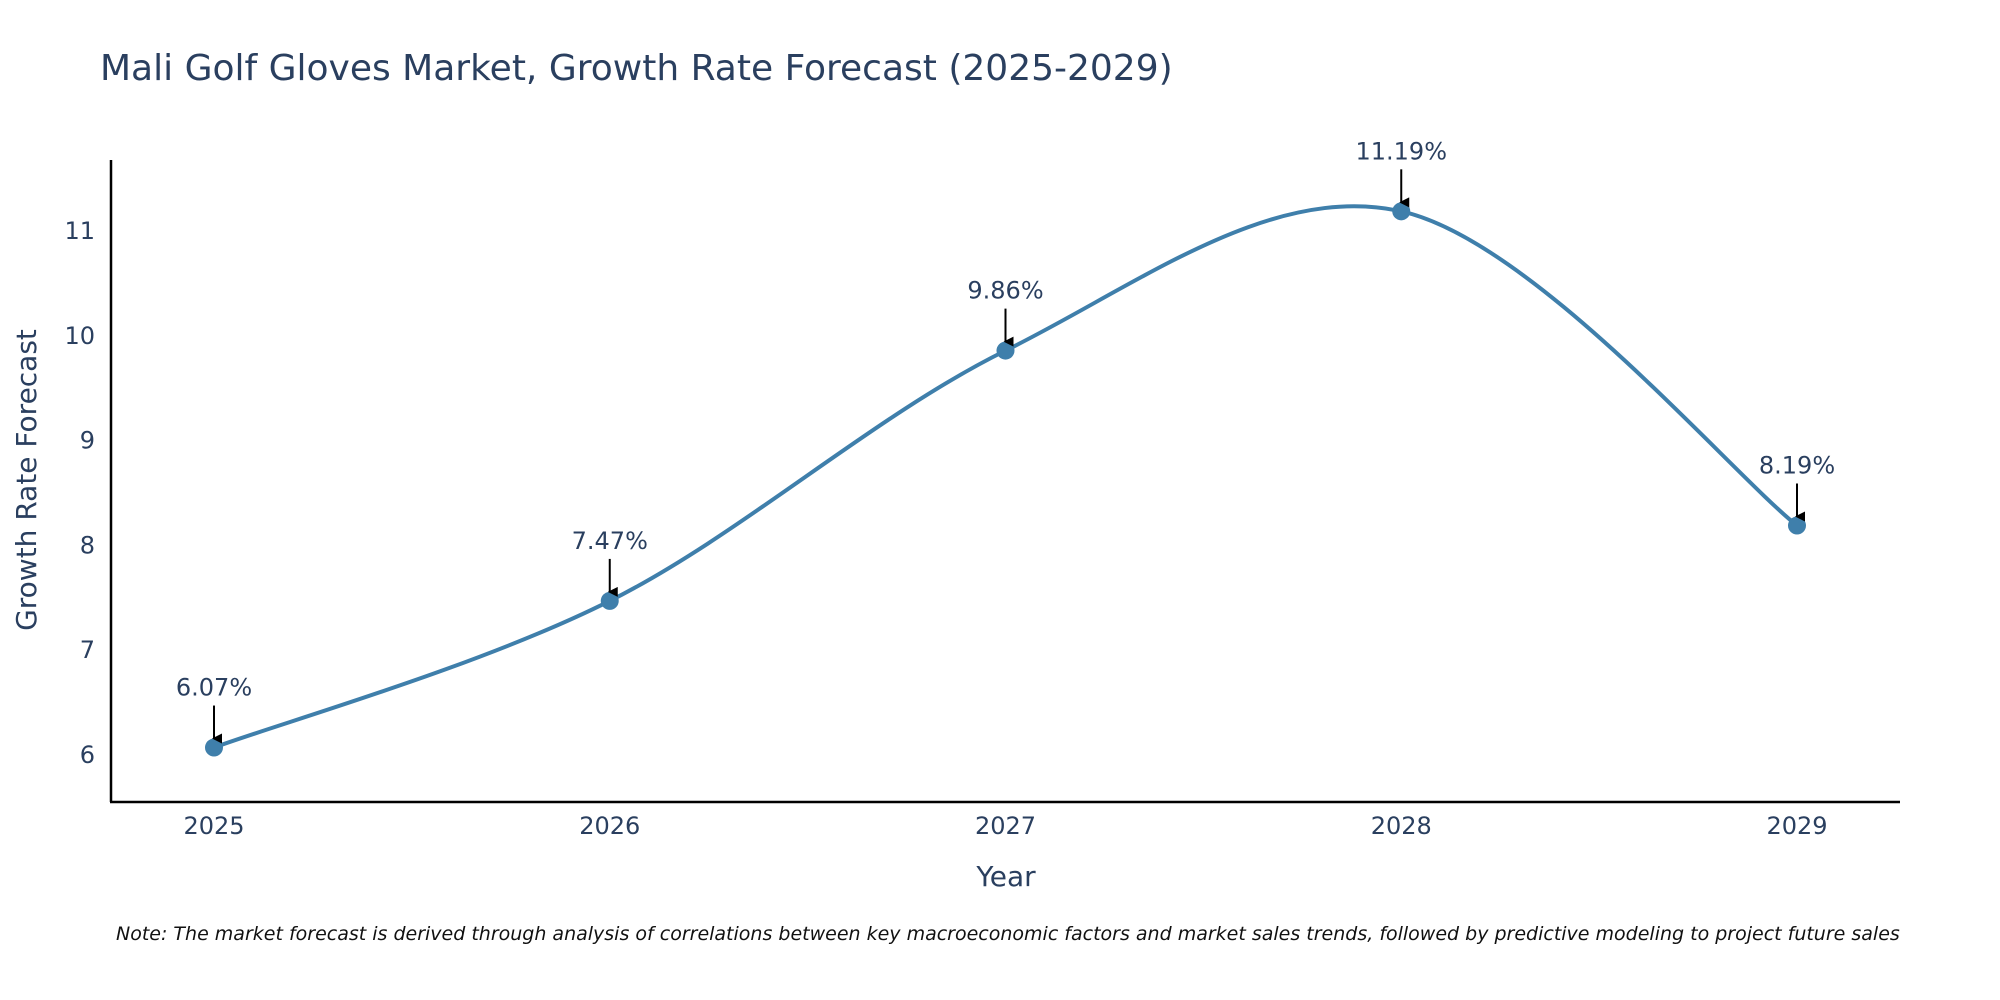 The width and height of the screenshot is (2000, 1000). What do you see at coordinates (79, 493) in the screenshot?
I see `y-axis-ticks: 6 7 8 9 10 11` at bounding box center [79, 493].